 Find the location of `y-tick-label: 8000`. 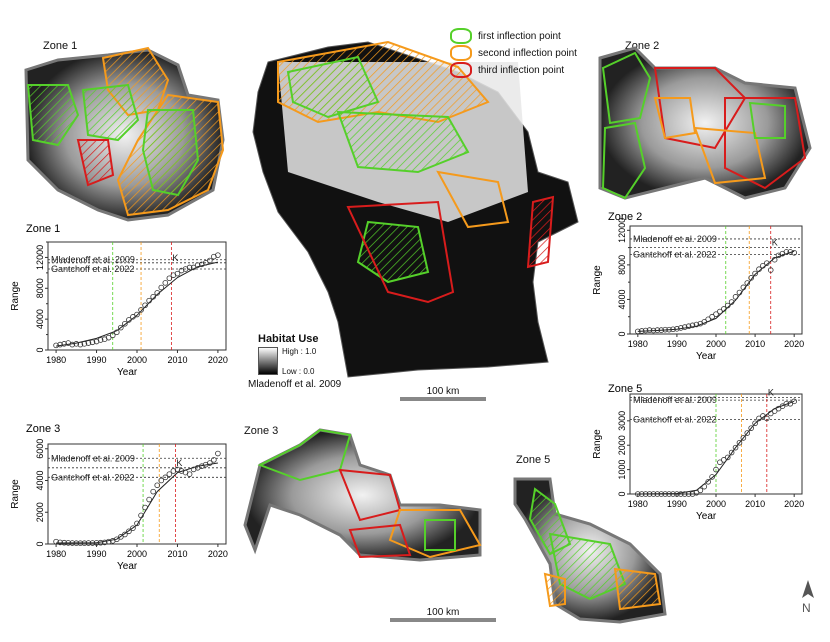

y-tick-label: 8000 is located at coordinates (622, 265).